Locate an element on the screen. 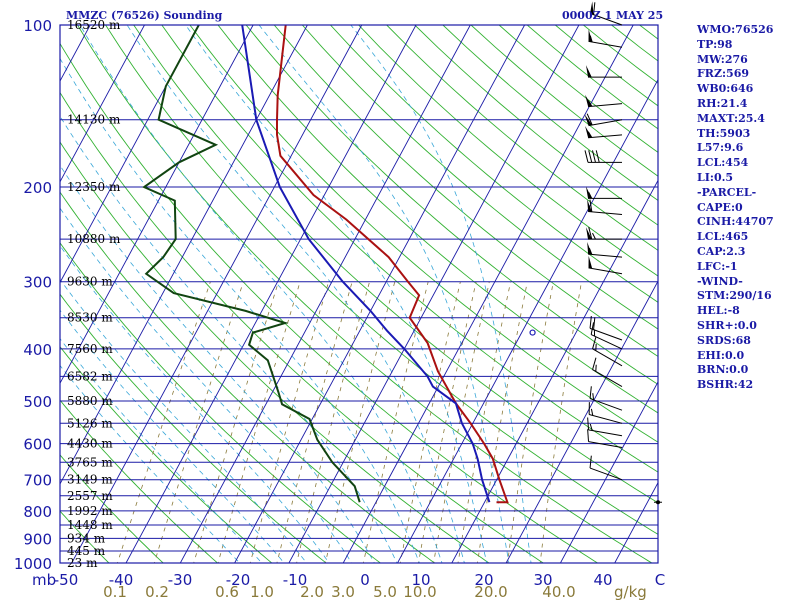 This screenshot has height=600, width=800. temp-tick-label: -50 is located at coordinates (66, 580).